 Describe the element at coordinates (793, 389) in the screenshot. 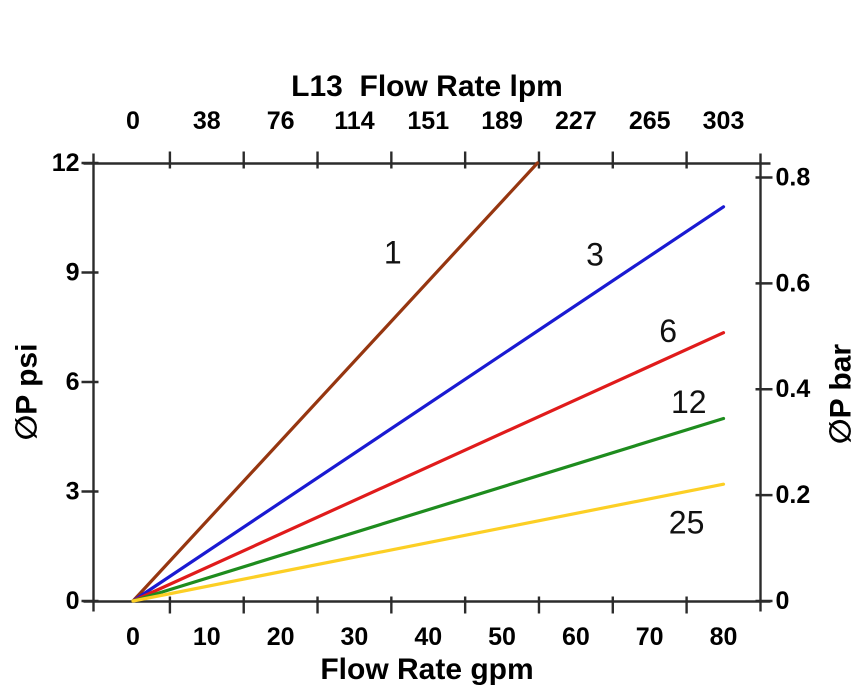

I see `right-axis-tick-label: 0.4` at that location.